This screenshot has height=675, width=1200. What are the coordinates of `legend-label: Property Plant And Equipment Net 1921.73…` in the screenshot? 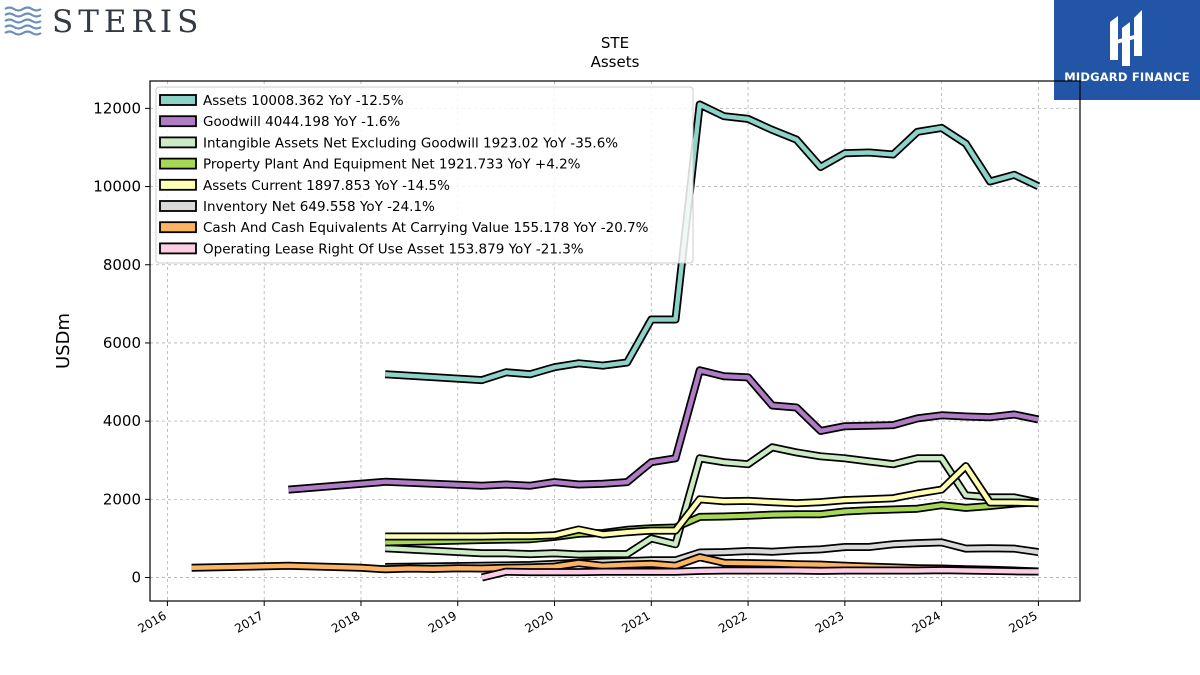 It's located at (392, 165).